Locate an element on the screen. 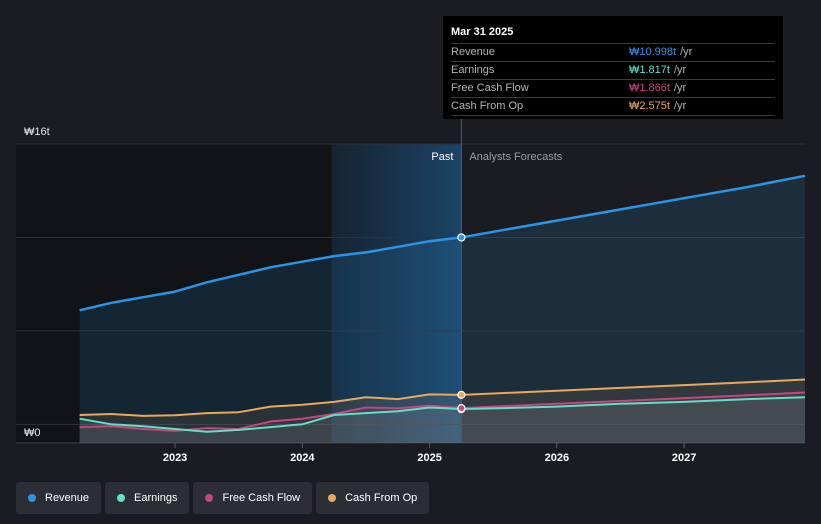  legend-item-cash-from-op: Cash From Op is located at coordinates (373, 498).